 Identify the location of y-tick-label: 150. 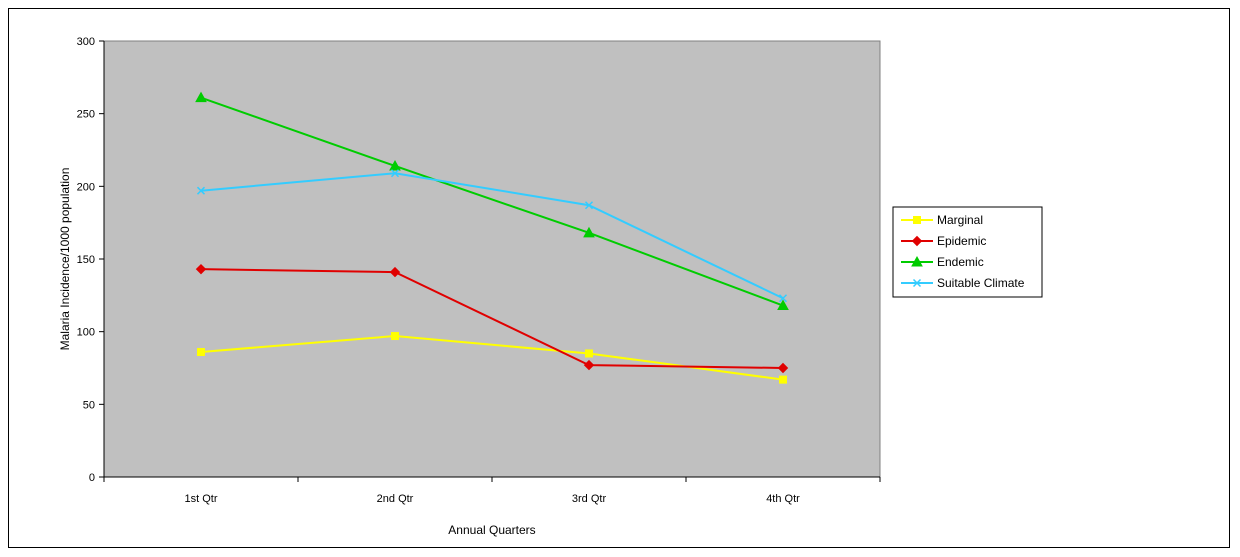
(86, 260).